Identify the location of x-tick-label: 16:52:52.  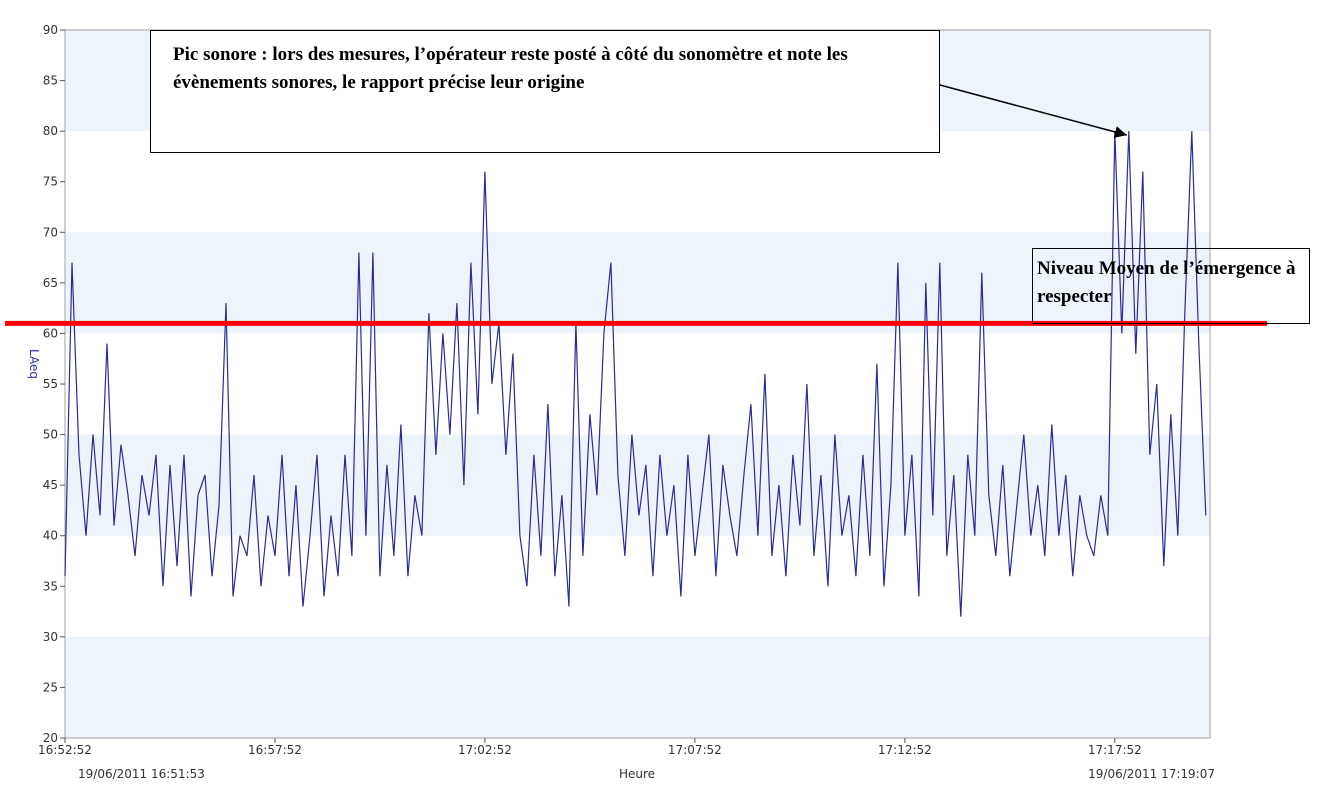
(65, 750).